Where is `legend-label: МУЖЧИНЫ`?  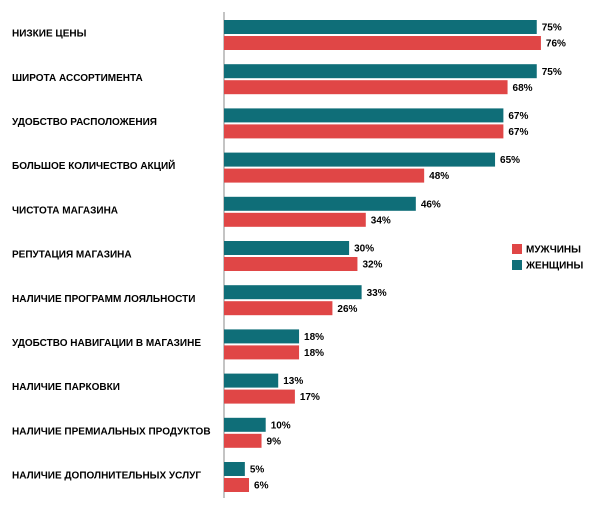
legend-label: МУЖЧИНЫ is located at coordinates (553, 250).